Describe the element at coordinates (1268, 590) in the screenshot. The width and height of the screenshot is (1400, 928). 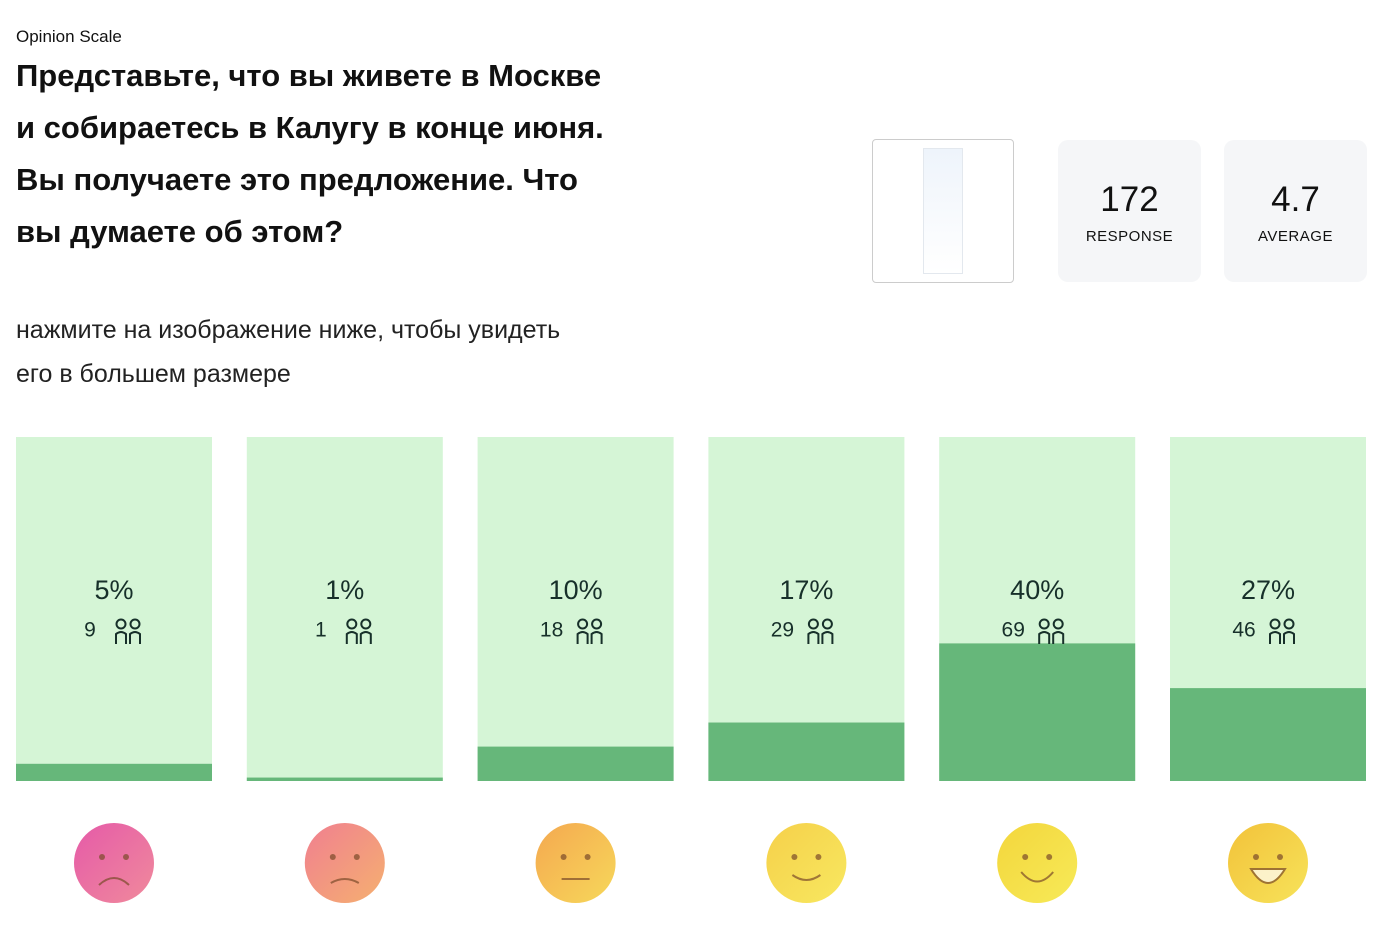
I see `percent-label: 27%` at that location.